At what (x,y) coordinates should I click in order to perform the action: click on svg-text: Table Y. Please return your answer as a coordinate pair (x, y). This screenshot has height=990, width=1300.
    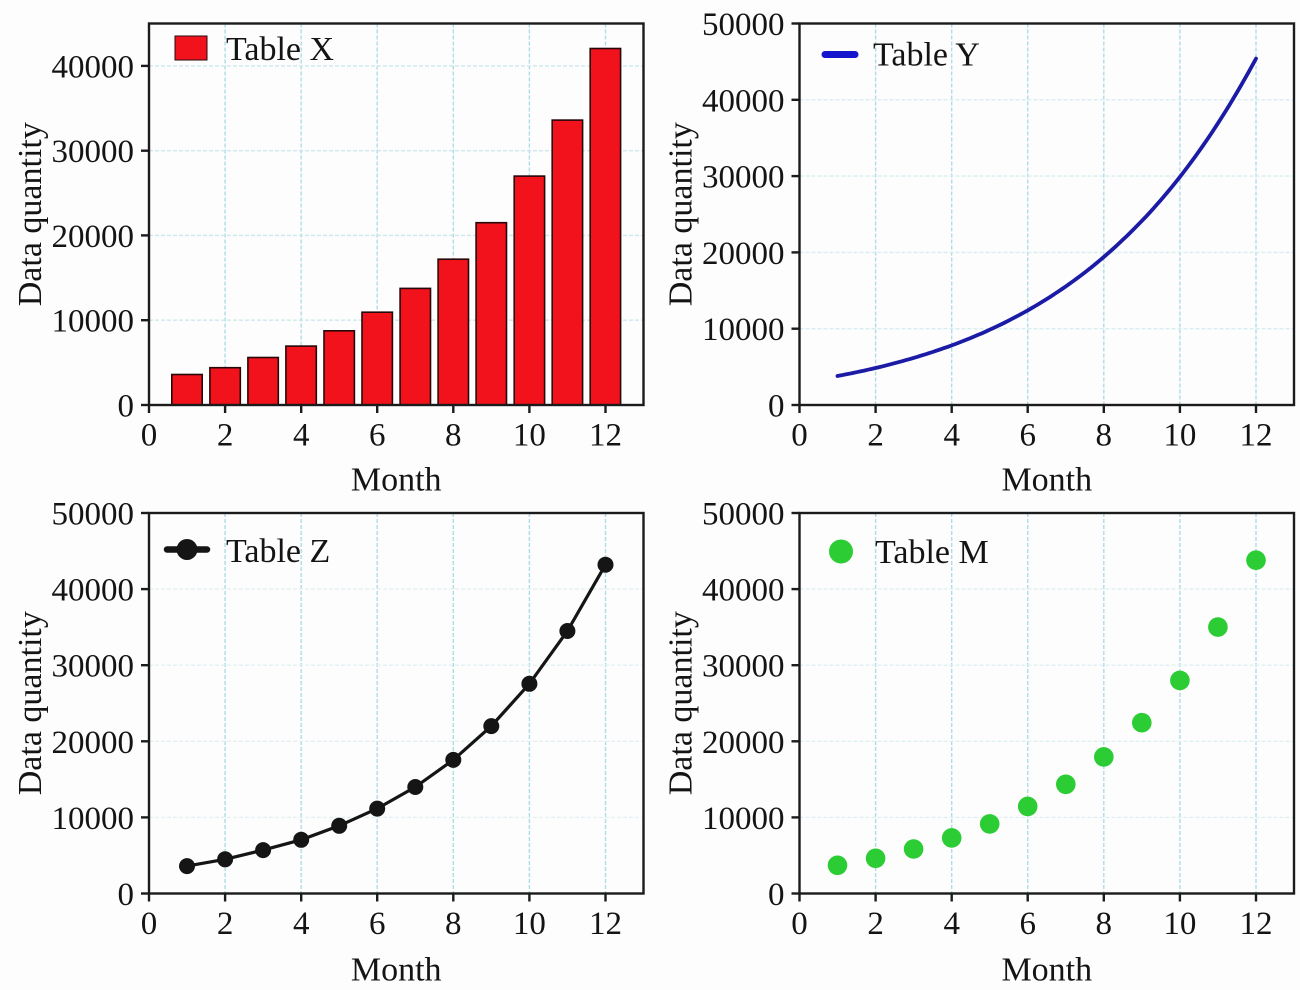
    Looking at the image, I should click on (926, 55).